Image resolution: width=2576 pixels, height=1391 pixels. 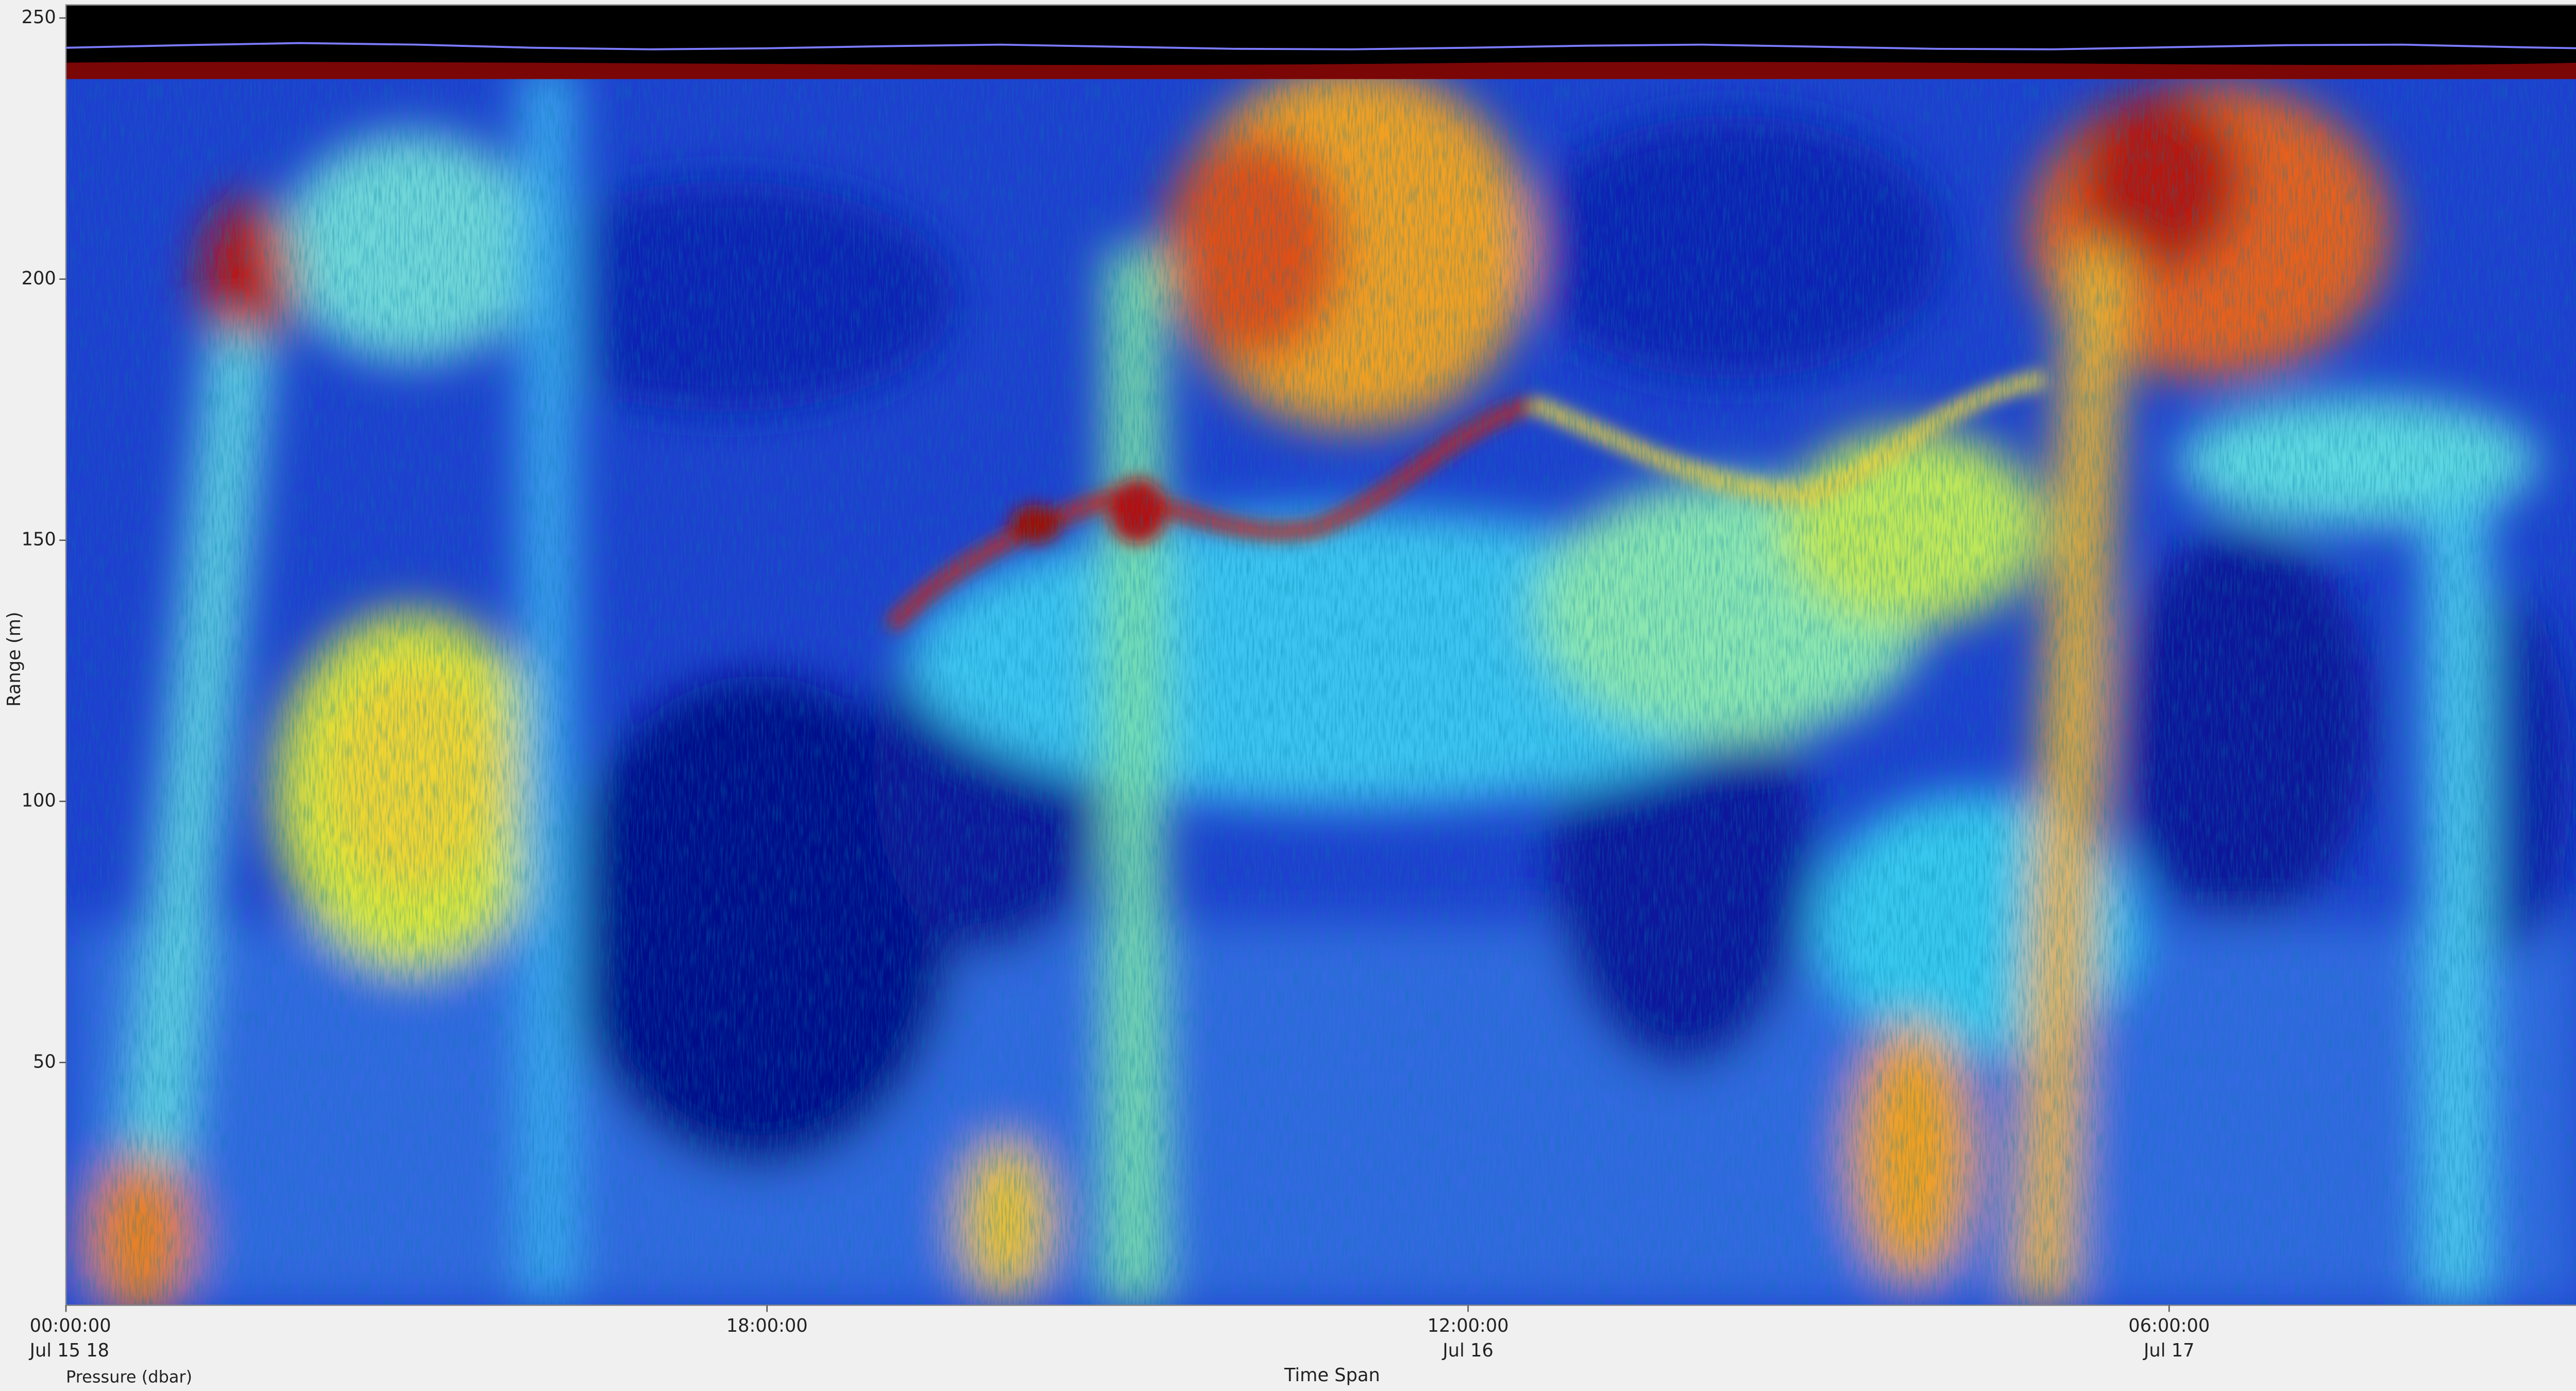 I want to click on legend-entry: Pressure (dbar), so click(x=129, y=1376).